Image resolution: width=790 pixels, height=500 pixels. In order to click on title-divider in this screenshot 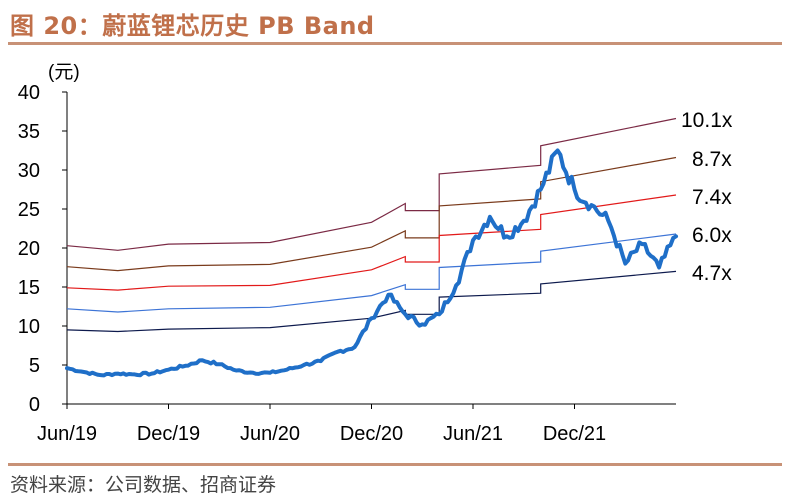, I will do `click(395, 43)`.